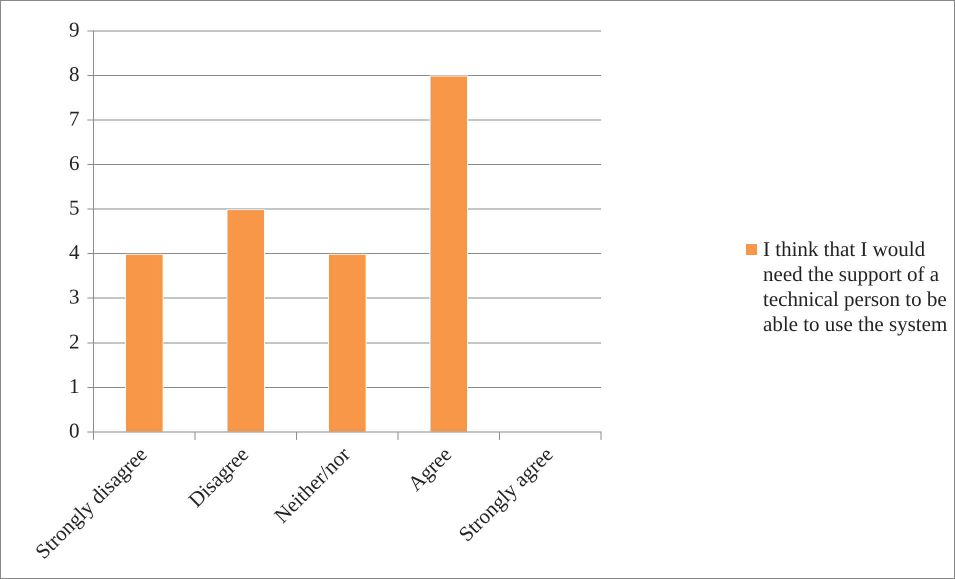 This screenshot has height=579, width=955. I want to click on y-tick-label: 6, so click(74, 163).